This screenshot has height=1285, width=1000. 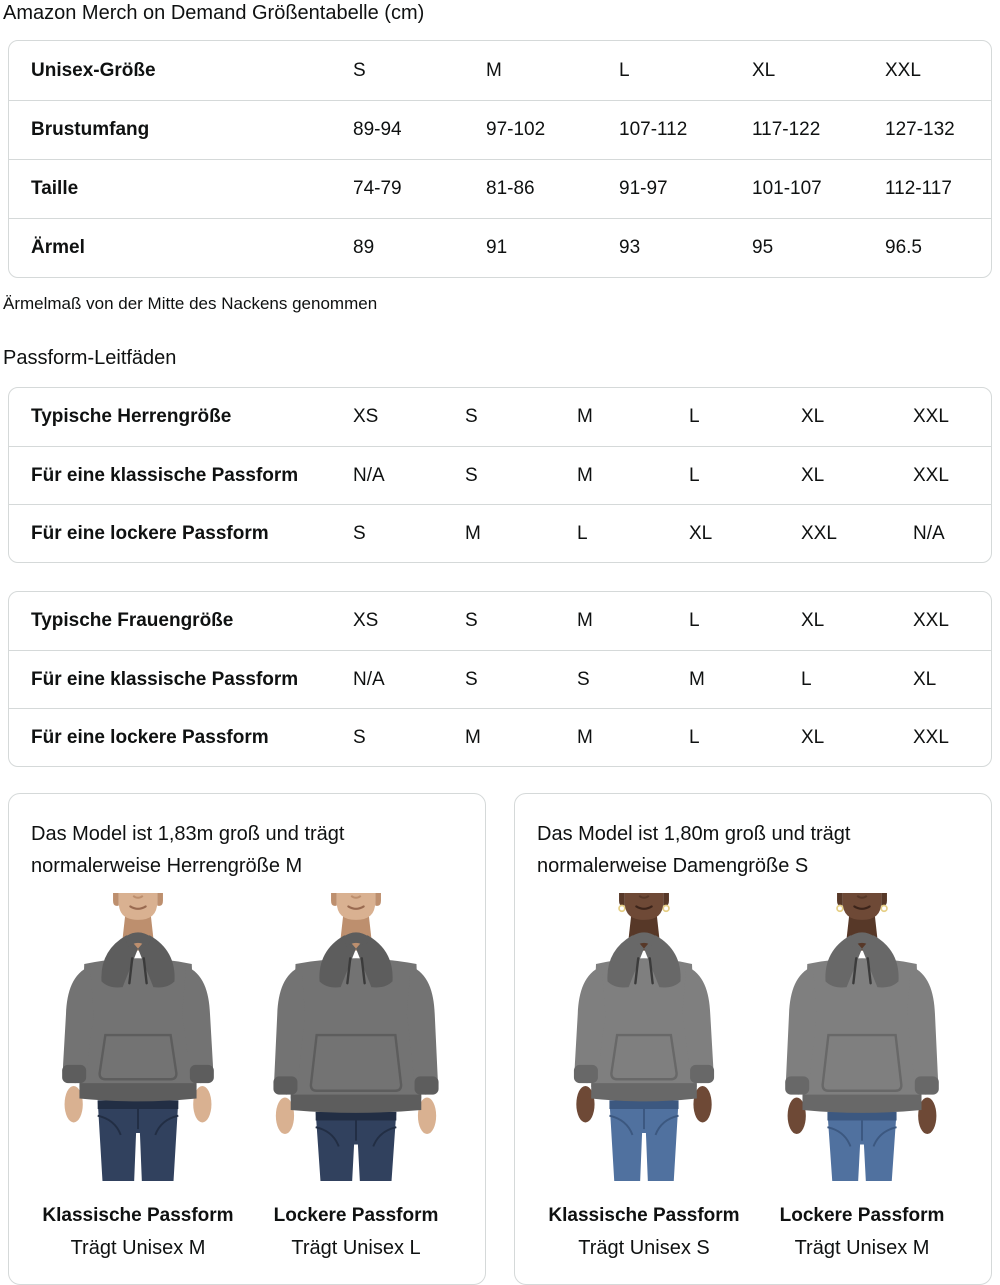 What do you see at coordinates (356, 1248) in the screenshot?
I see `size-worn-label: Trägt Unisex L` at bounding box center [356, 1248].